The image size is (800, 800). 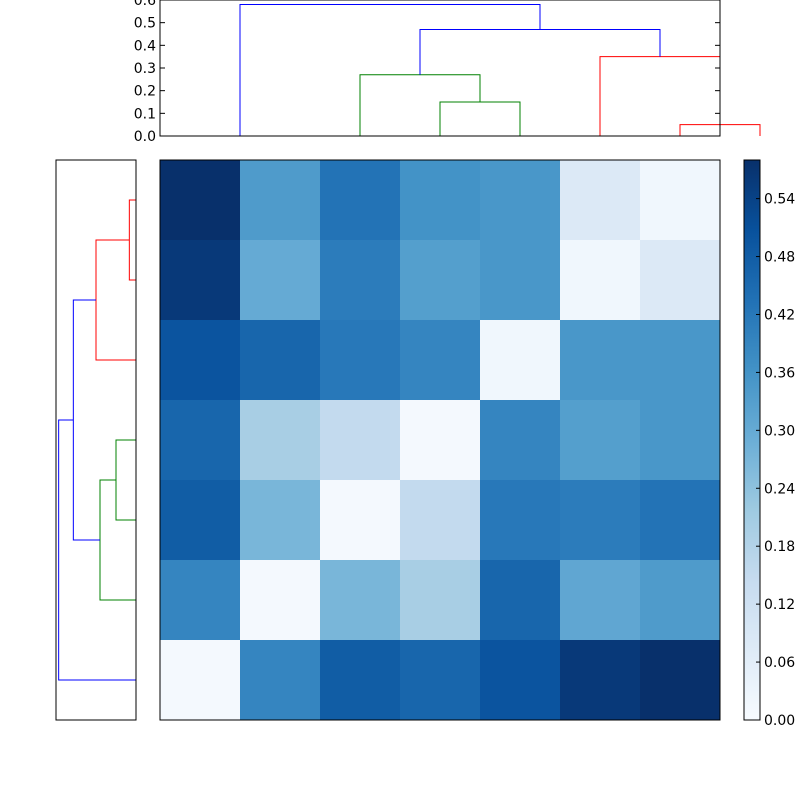 I want to click on top-dendrogram, so click(x=500, y=70).